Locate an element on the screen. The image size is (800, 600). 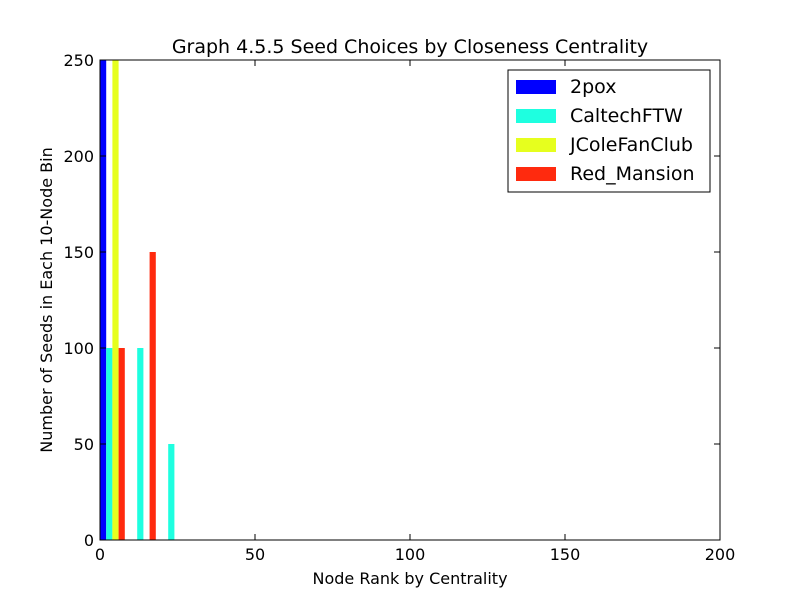
x-tick-label-50: 50 is located at coordinates (255, 554).